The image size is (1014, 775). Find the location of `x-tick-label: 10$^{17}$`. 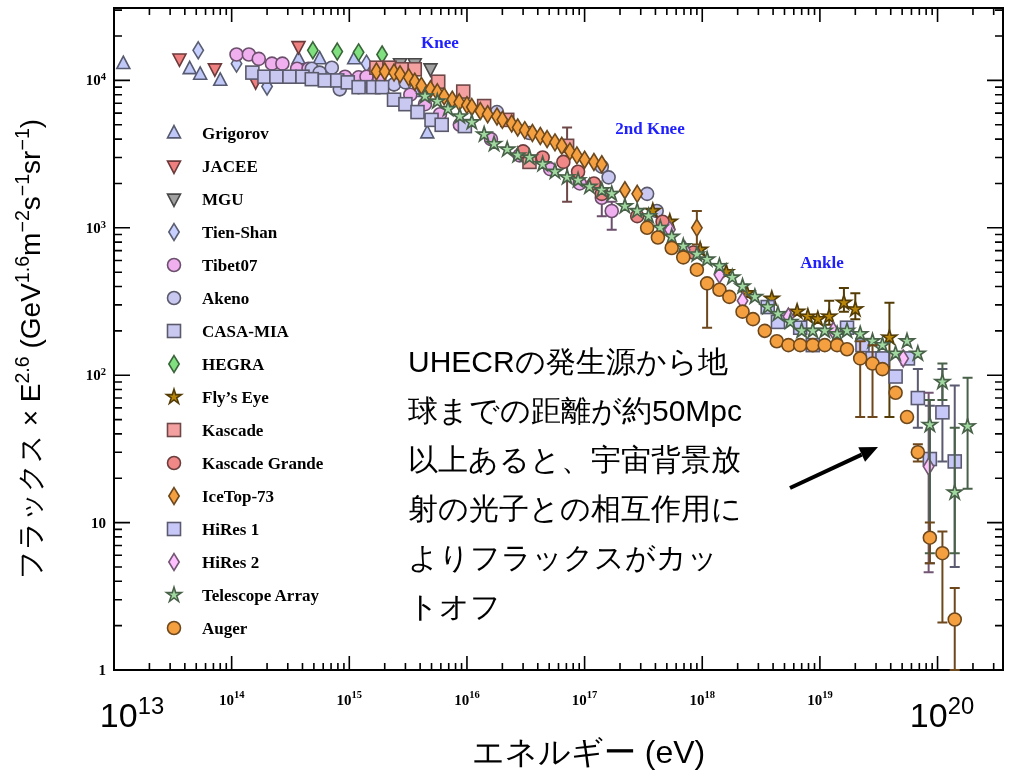

x-tick-label: 10$^{17}$ is located at coordinates (584, 698).